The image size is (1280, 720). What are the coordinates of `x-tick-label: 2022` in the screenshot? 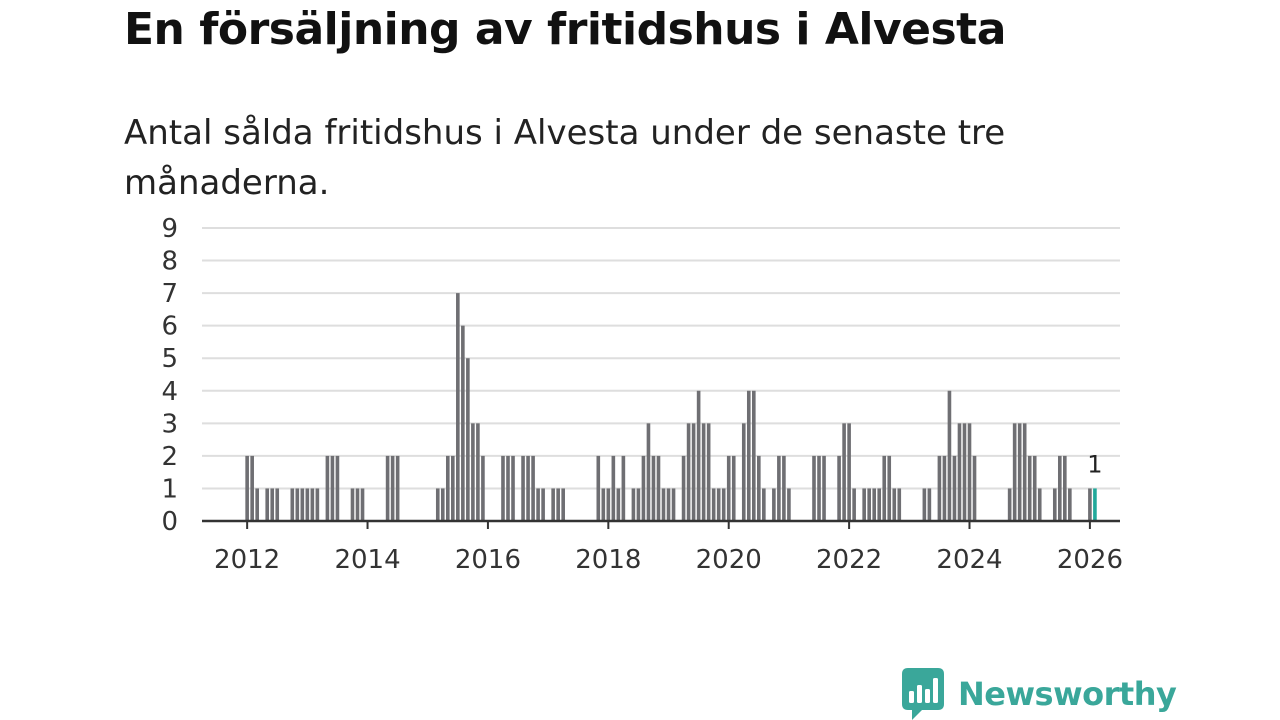 It's located at (849, 560).